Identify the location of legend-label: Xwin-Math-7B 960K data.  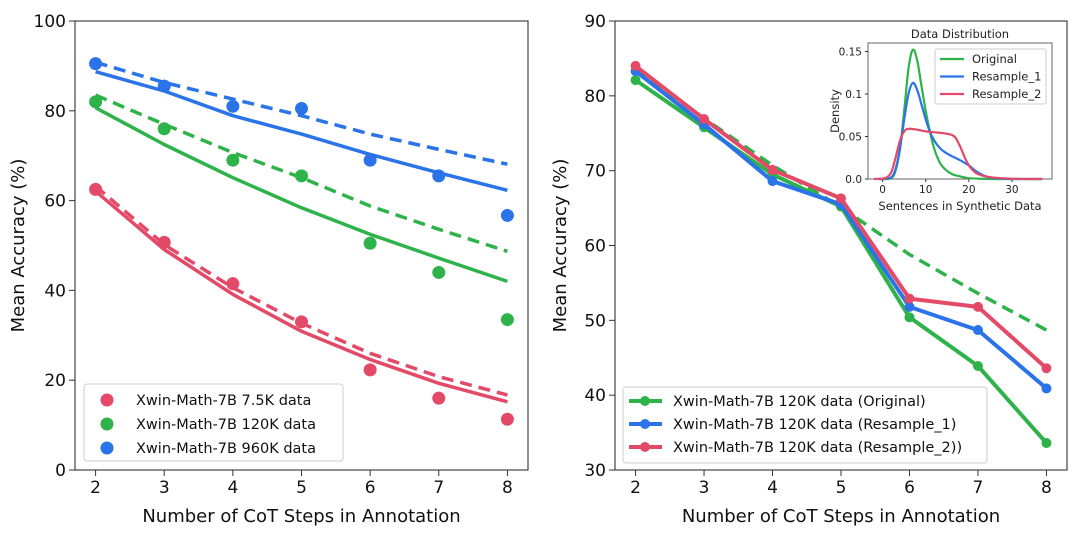
(226, 449).